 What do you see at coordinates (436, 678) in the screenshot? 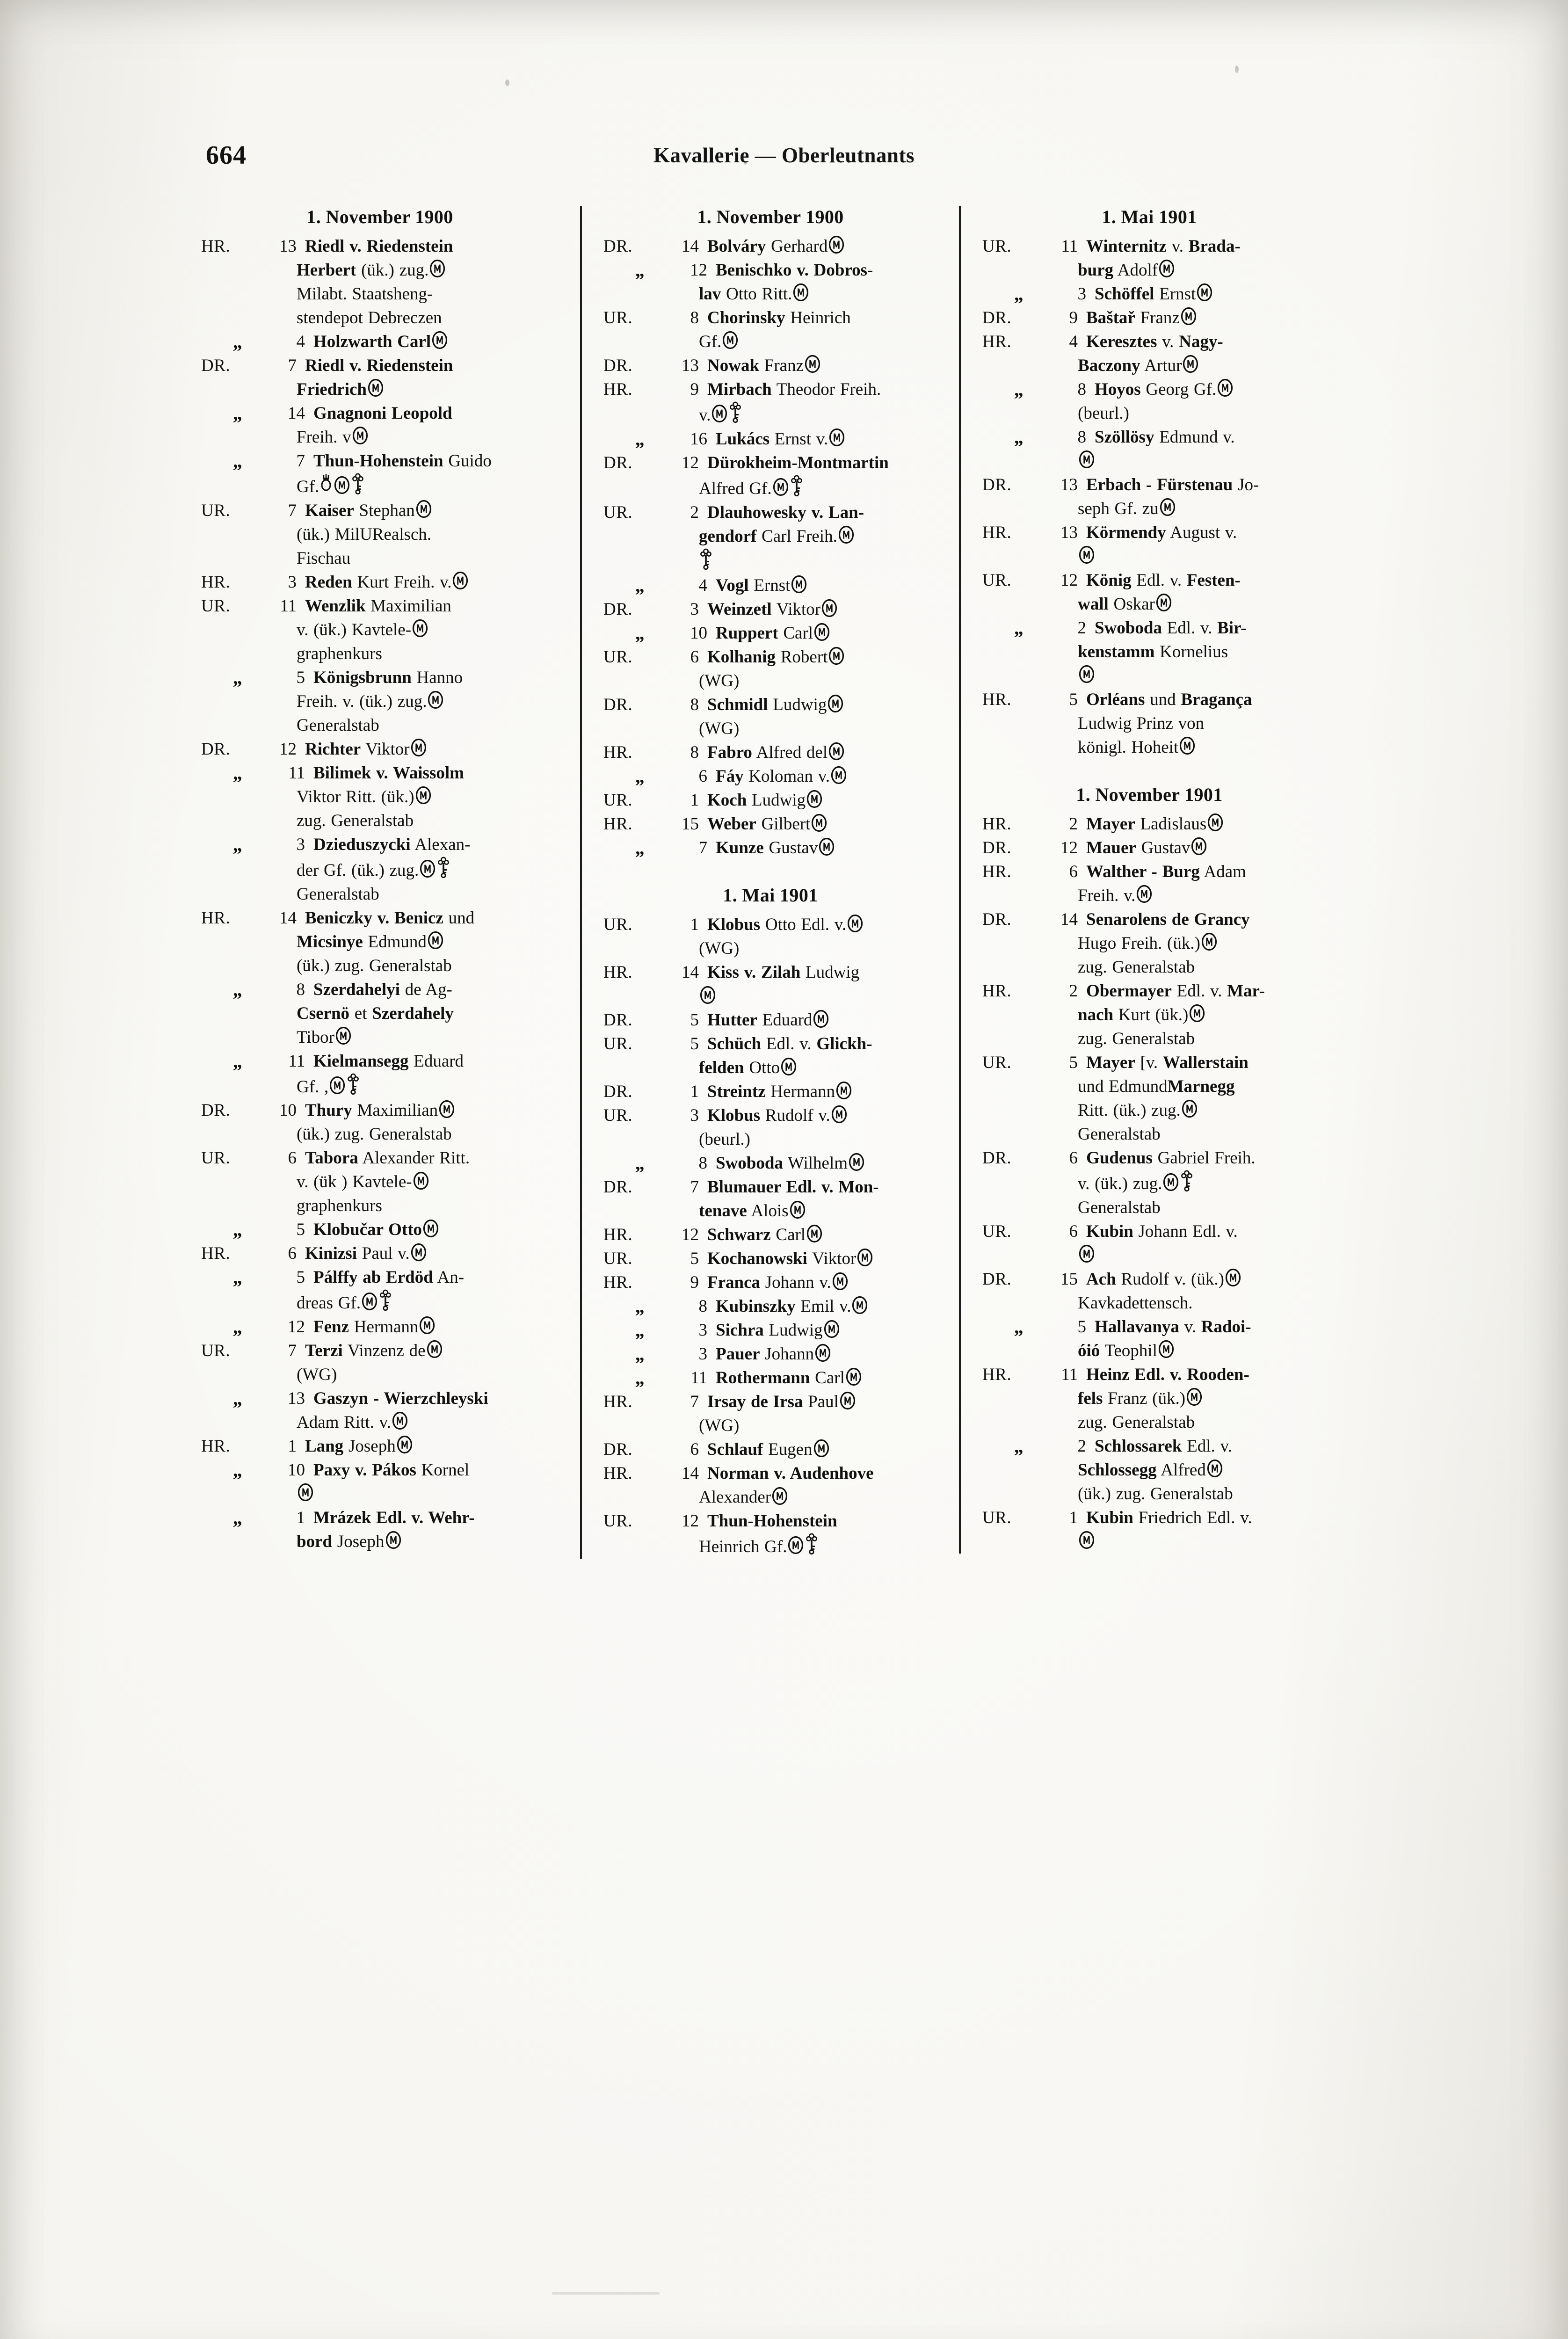
I see `entry-name-line: Königsbrunn Hanno` at bounding box center [436, 678].